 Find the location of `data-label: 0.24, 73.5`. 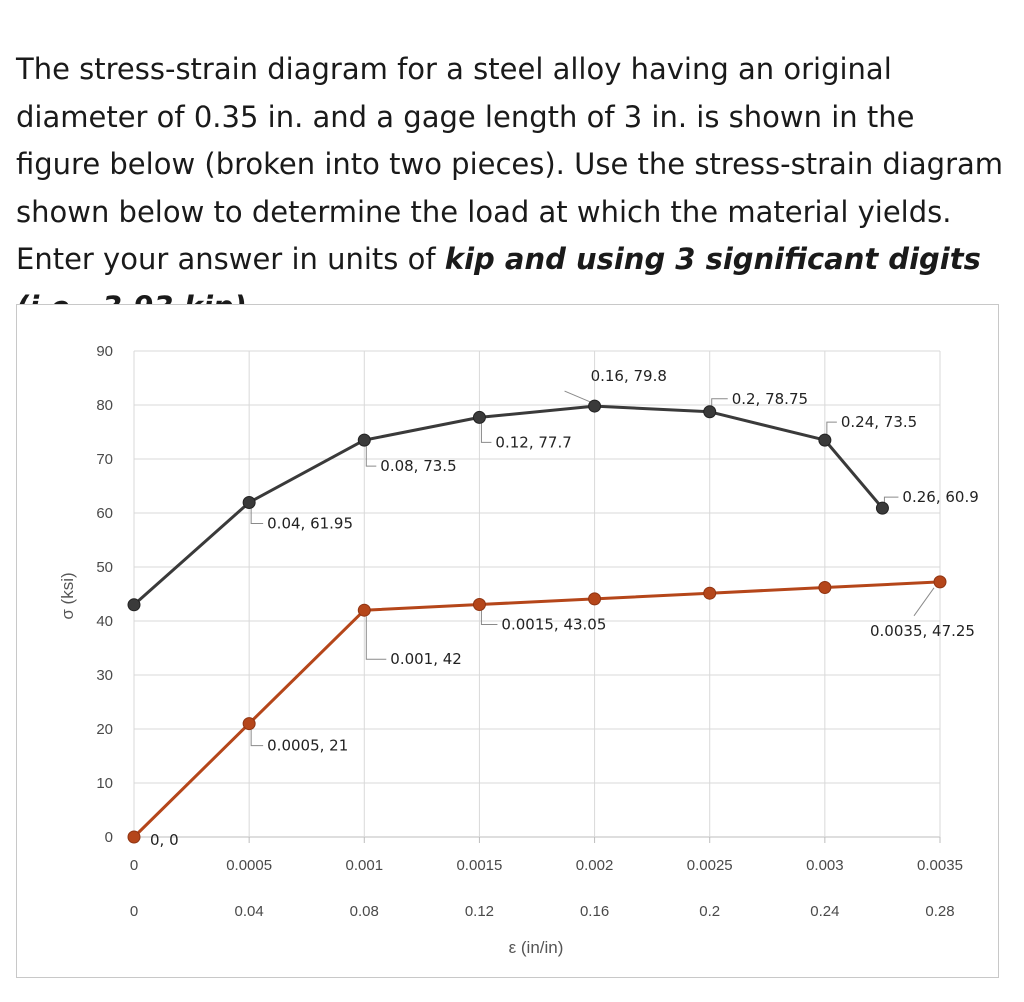

data-label: 0.24, 73.5 is located at coordinates (879, 422).